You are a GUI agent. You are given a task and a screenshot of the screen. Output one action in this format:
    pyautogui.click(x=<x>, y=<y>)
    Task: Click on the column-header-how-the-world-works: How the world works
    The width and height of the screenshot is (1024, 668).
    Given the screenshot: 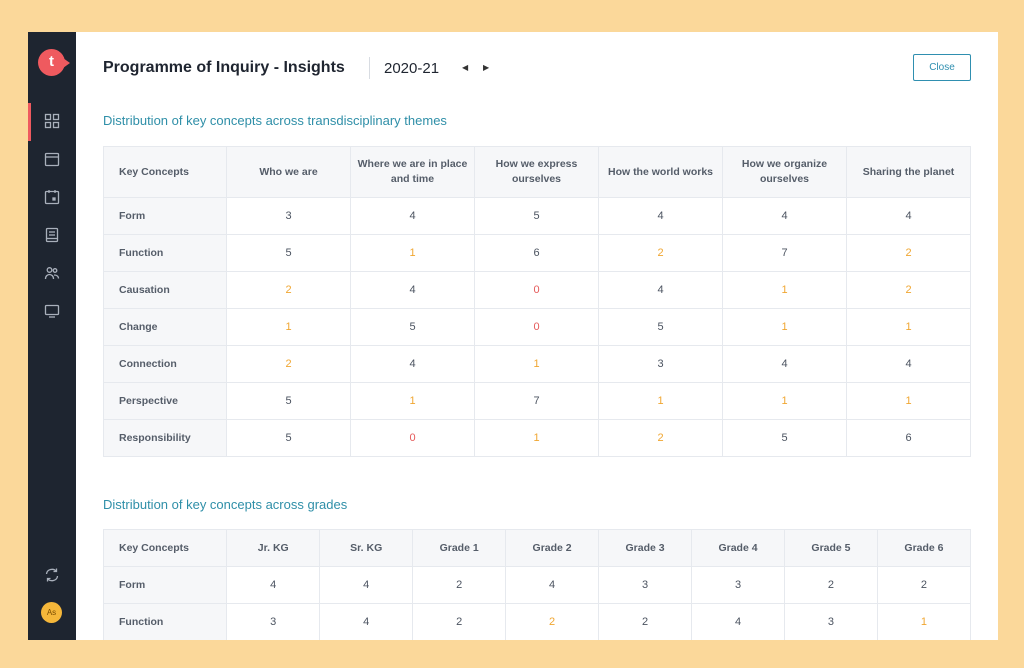 What is the action you would take?
    pyautogui.click(x=660, y=172)
    